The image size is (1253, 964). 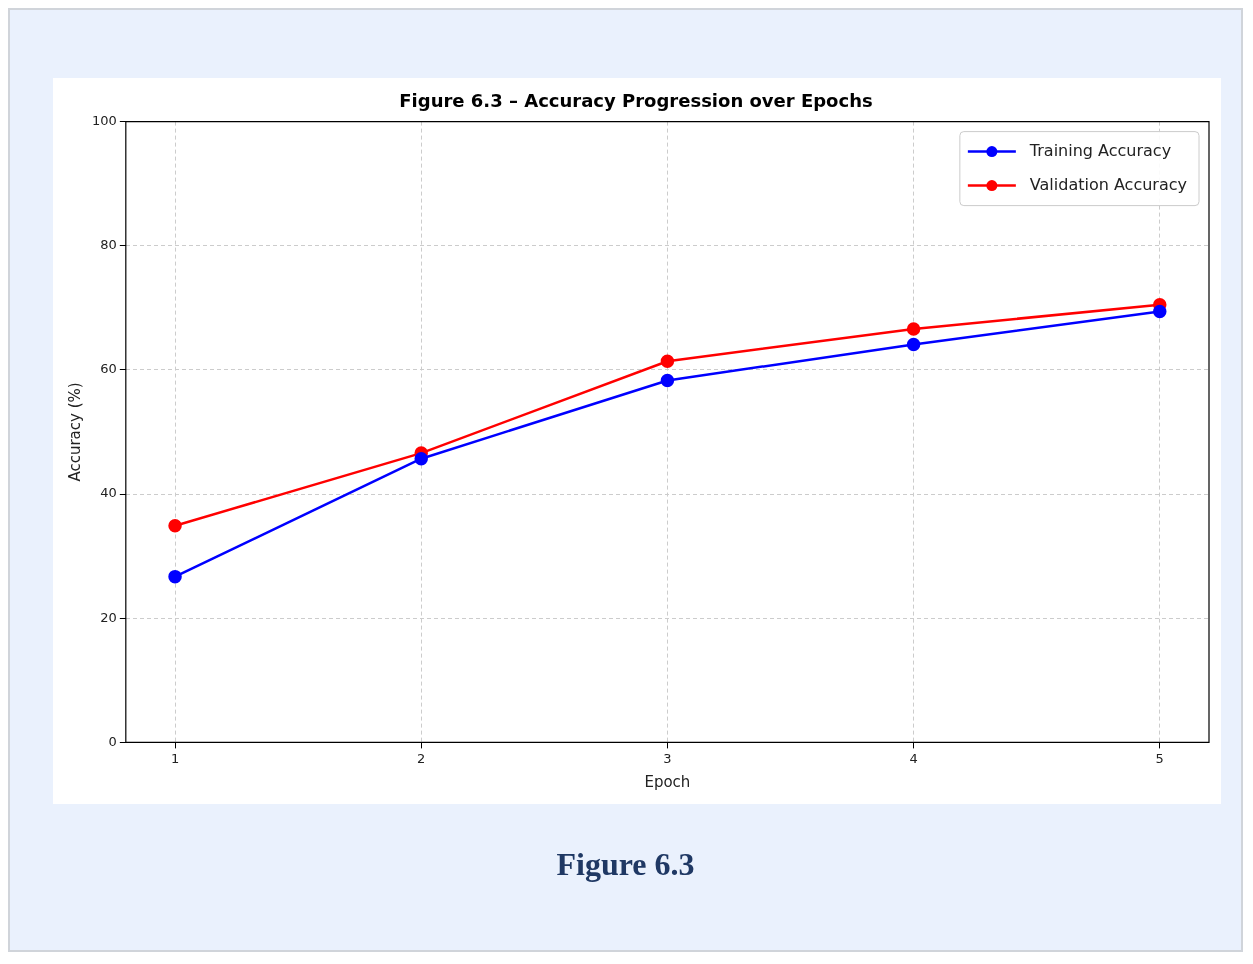 What do you see at coordinates (913, 758) in the screenshot?
I see `x-tick-label: 4` at bounding box center [913, 758].